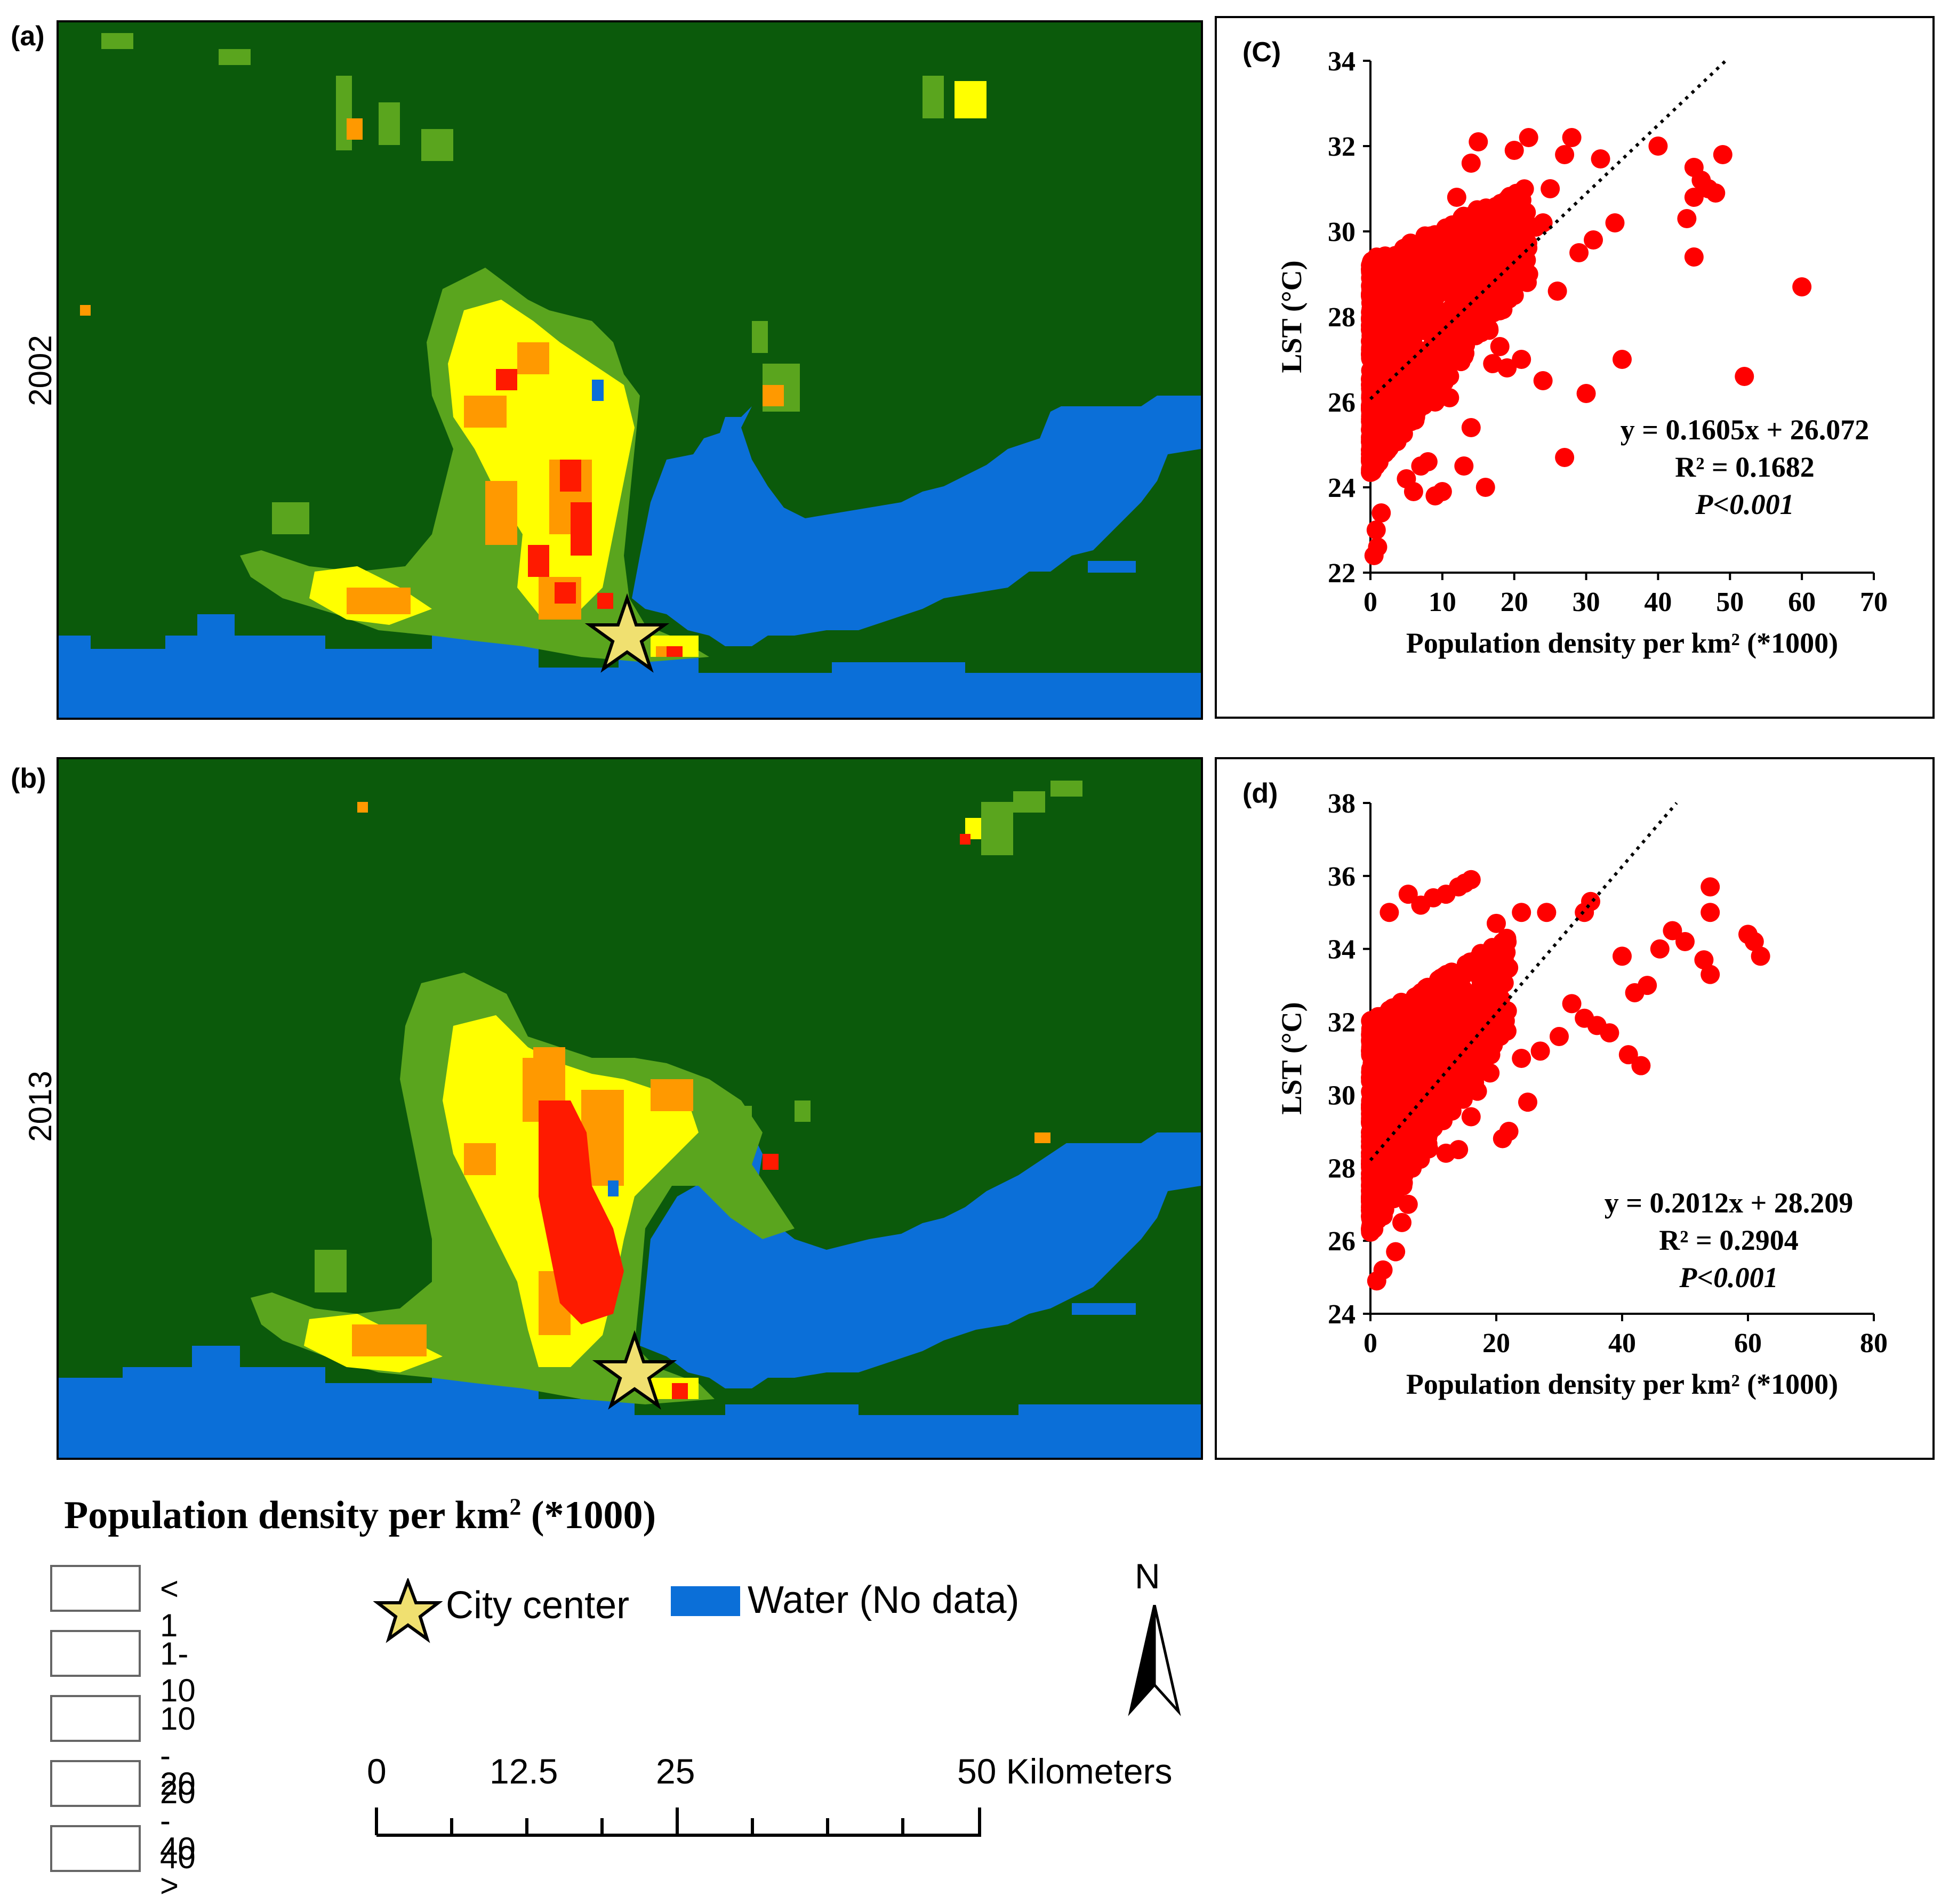 Image resolution: width=1941 pixels, height=1904 pixels. Describe the element at coordinates (1342, 1095) in the screenshot. I see `y-tick-label: 30` at that location.